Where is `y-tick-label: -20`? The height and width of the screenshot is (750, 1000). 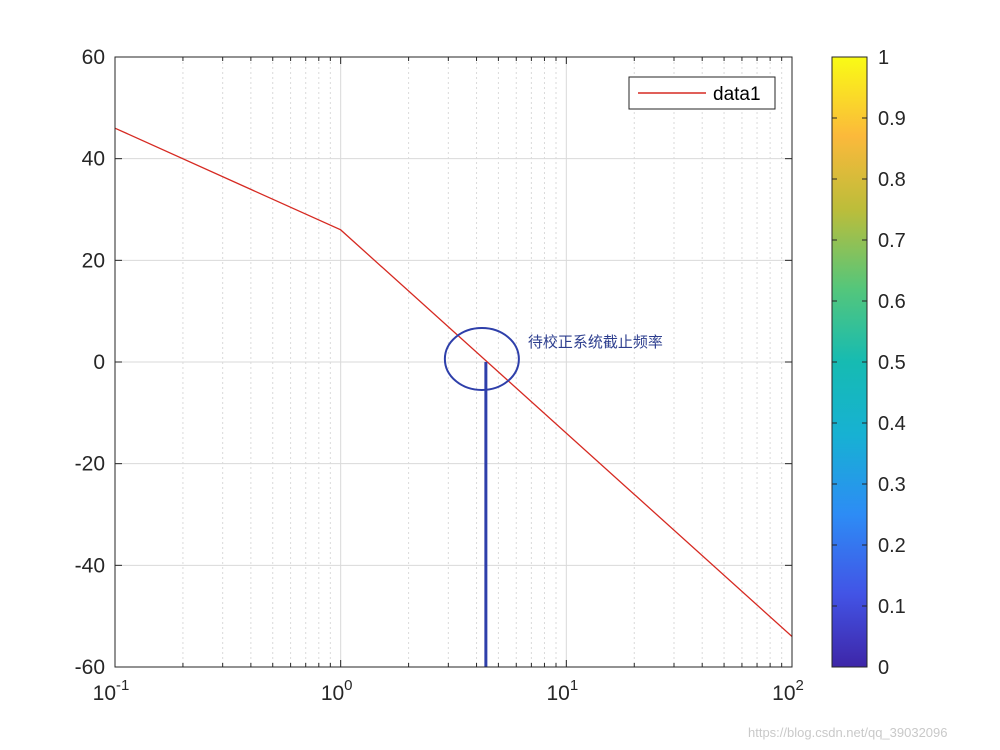
y-tick-label: -20 is located at coordinates (90, 464).